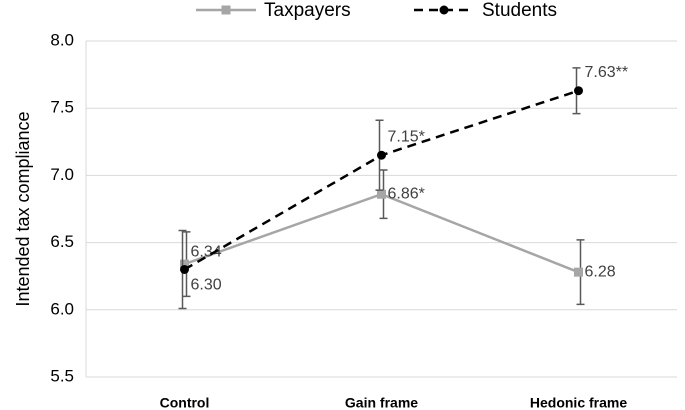 Image resolution: width=685 pixels, height=410 pixels. What do you see at coordinates (307, 10) in the screenshot?
I see `legend-label: Taxpayers` at bounding box center [307, 10].